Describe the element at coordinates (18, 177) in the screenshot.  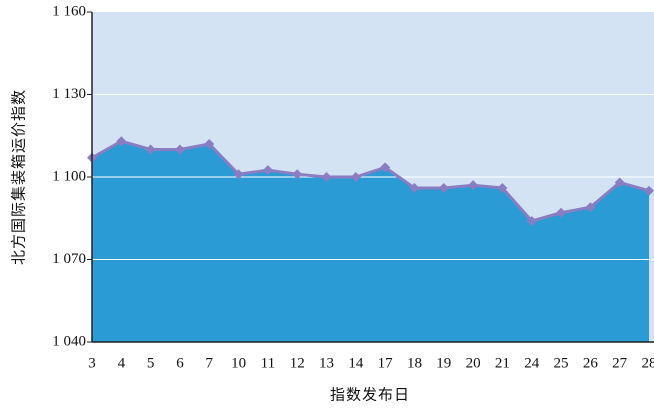
I see `y-axis-title: 北方国际集装箱运价指数` at that location.